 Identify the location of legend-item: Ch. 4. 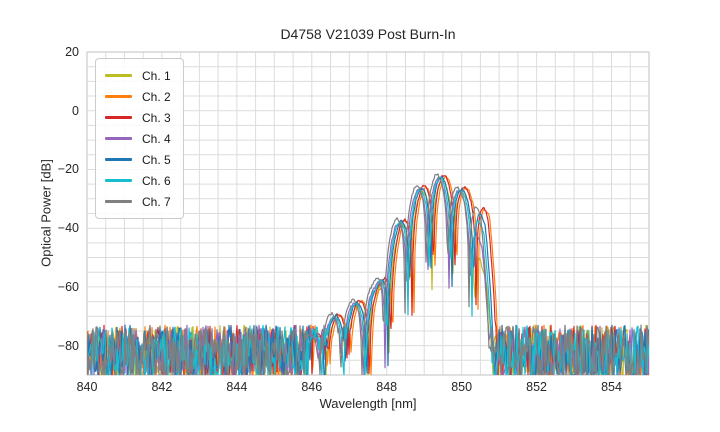
(138, 138).